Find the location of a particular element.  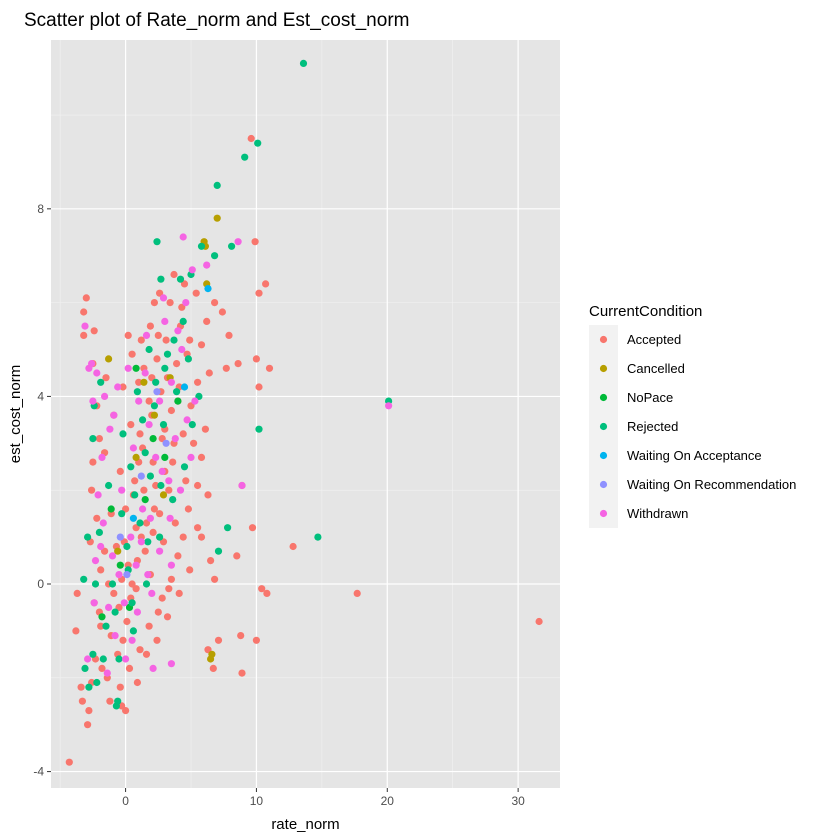

legend-label: Waiting On Acceptance is located at coordinates (694, 455).